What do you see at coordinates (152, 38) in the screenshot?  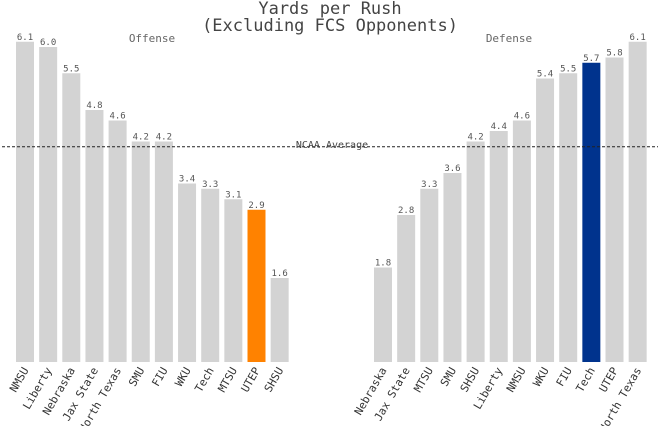 I see `offense-panel-title: Offense` at bounding box center [152, 38].